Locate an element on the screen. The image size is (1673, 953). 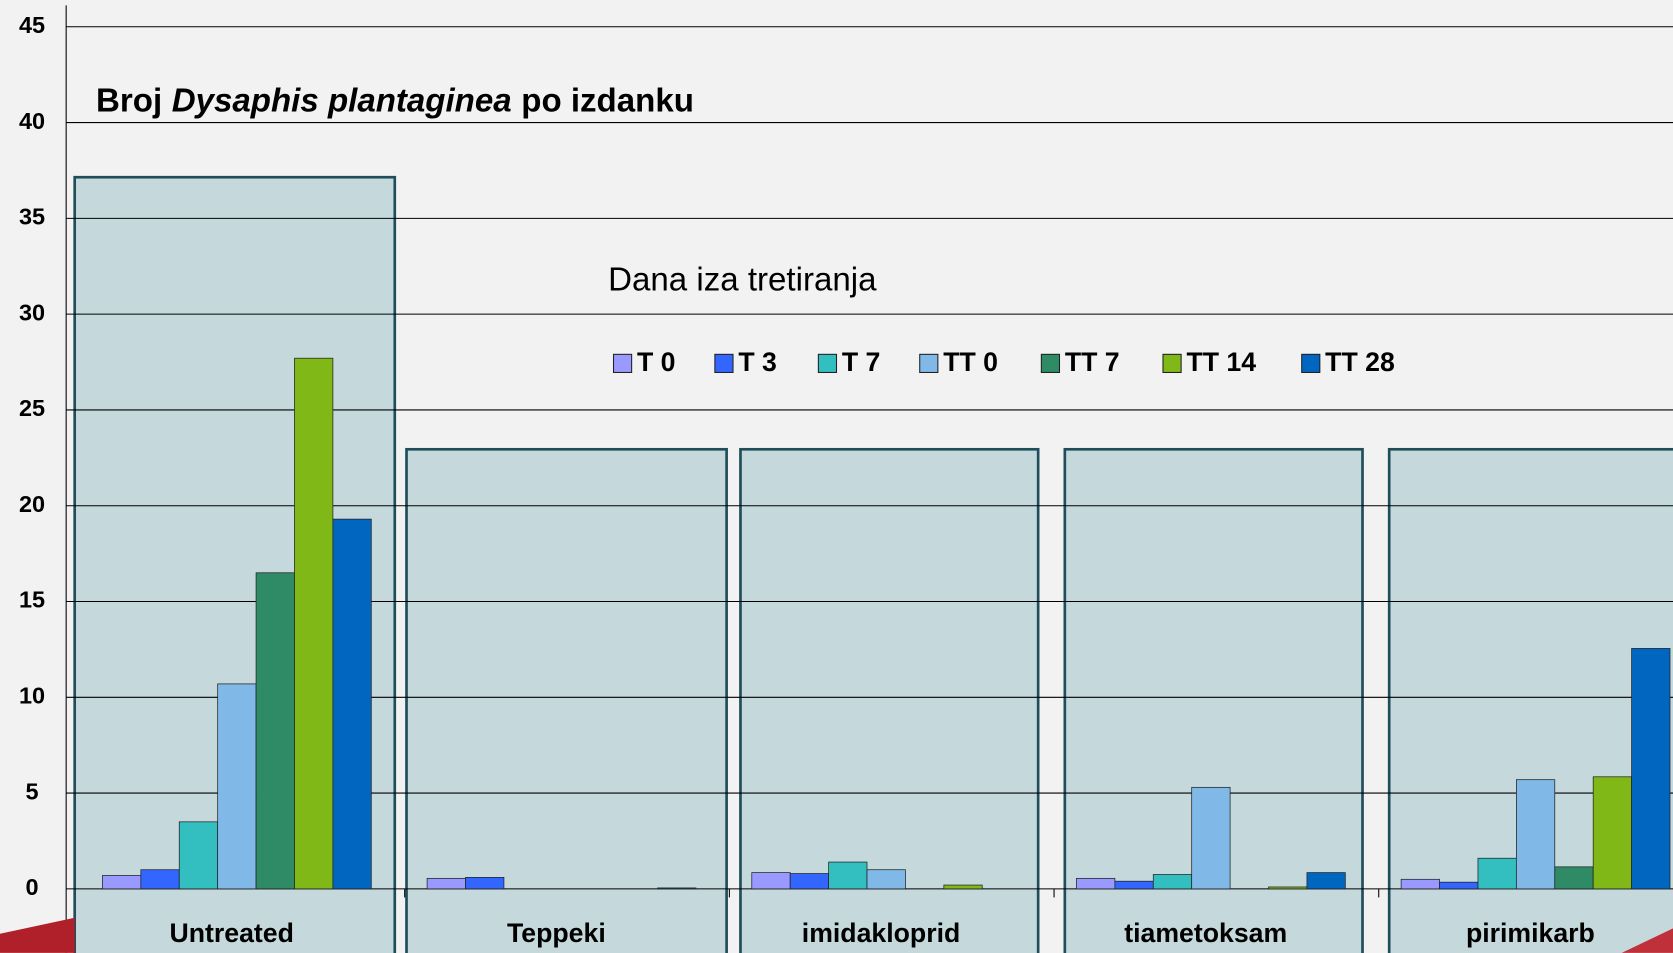
y-tick-label: 35 is located at coordinates (32, 217).